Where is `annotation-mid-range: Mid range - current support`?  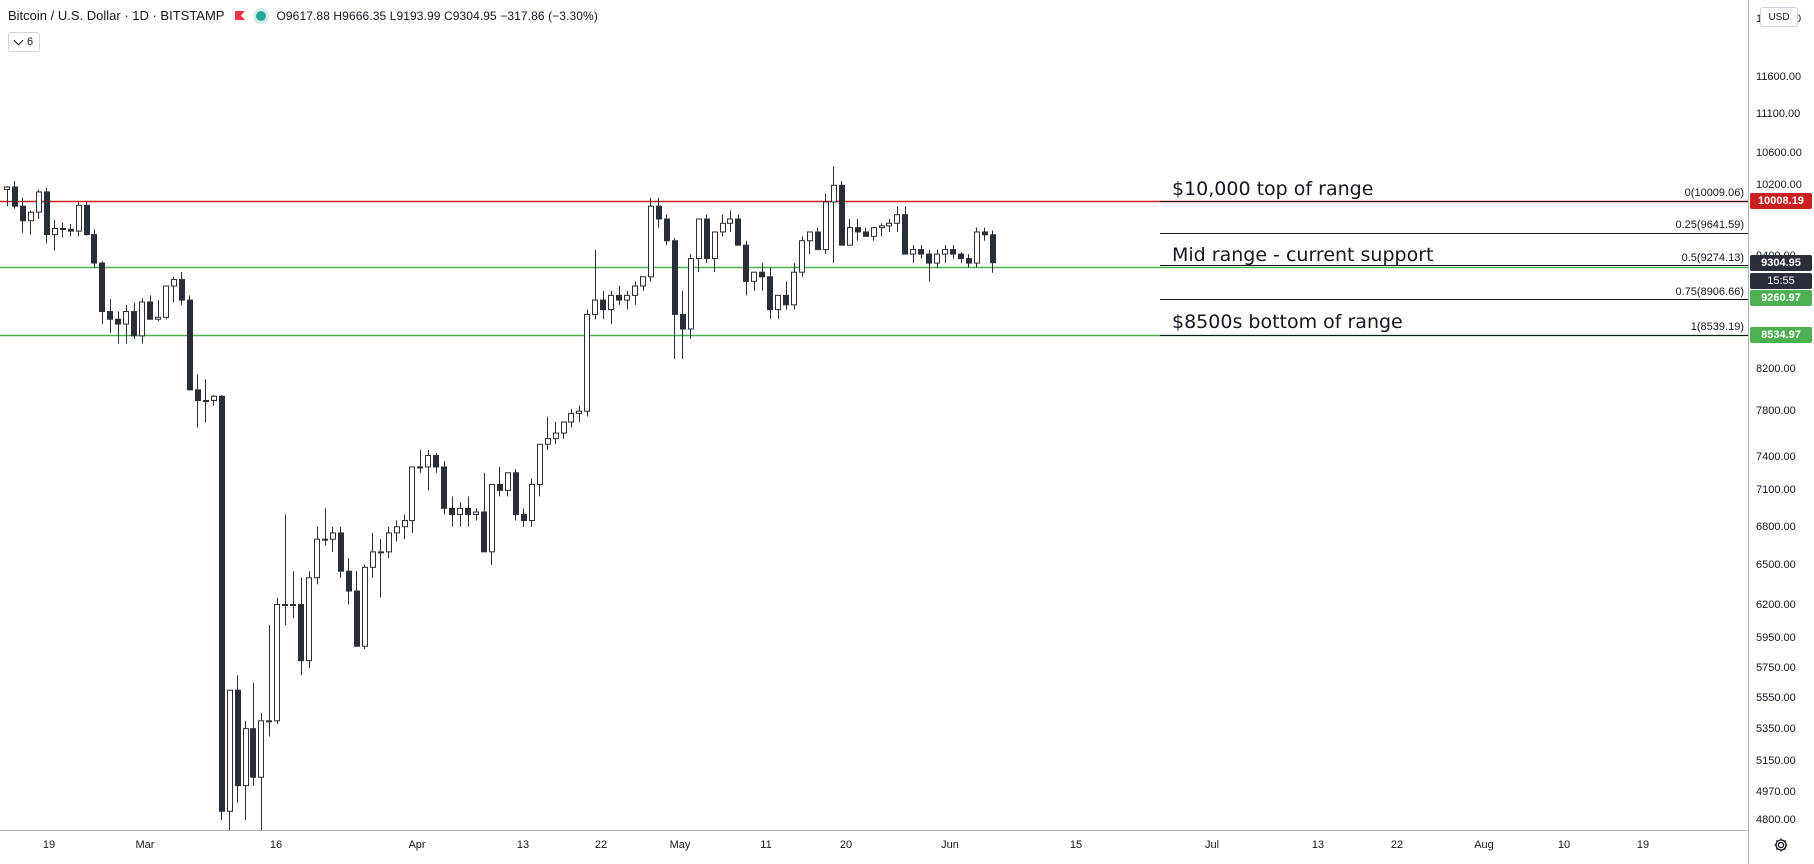 annotation-mid-range: Mid range - current support is located at coordinates (1303, 255).